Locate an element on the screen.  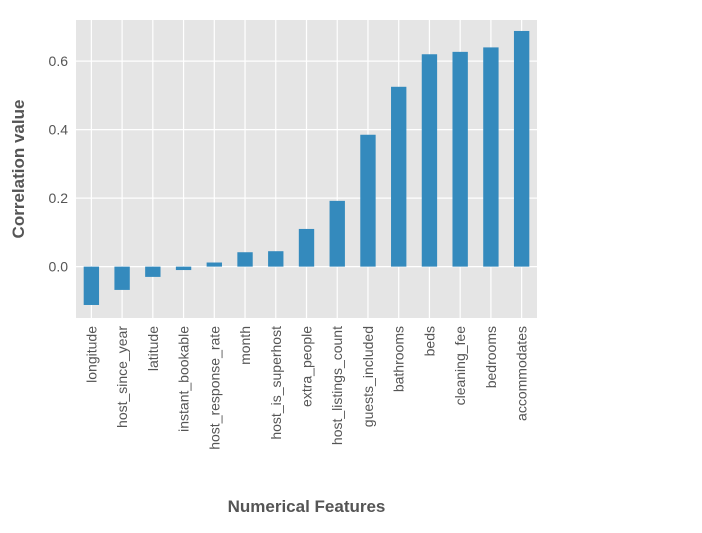
bar-host-listings-count is located at coordinates (337, 233).